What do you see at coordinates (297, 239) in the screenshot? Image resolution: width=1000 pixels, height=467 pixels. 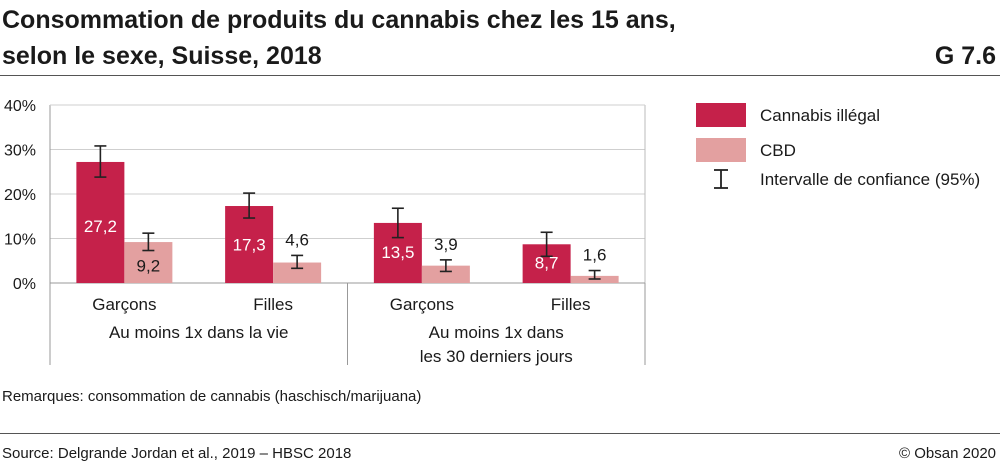 I see `data-label: 4,6` at bounding box center [297, 239].